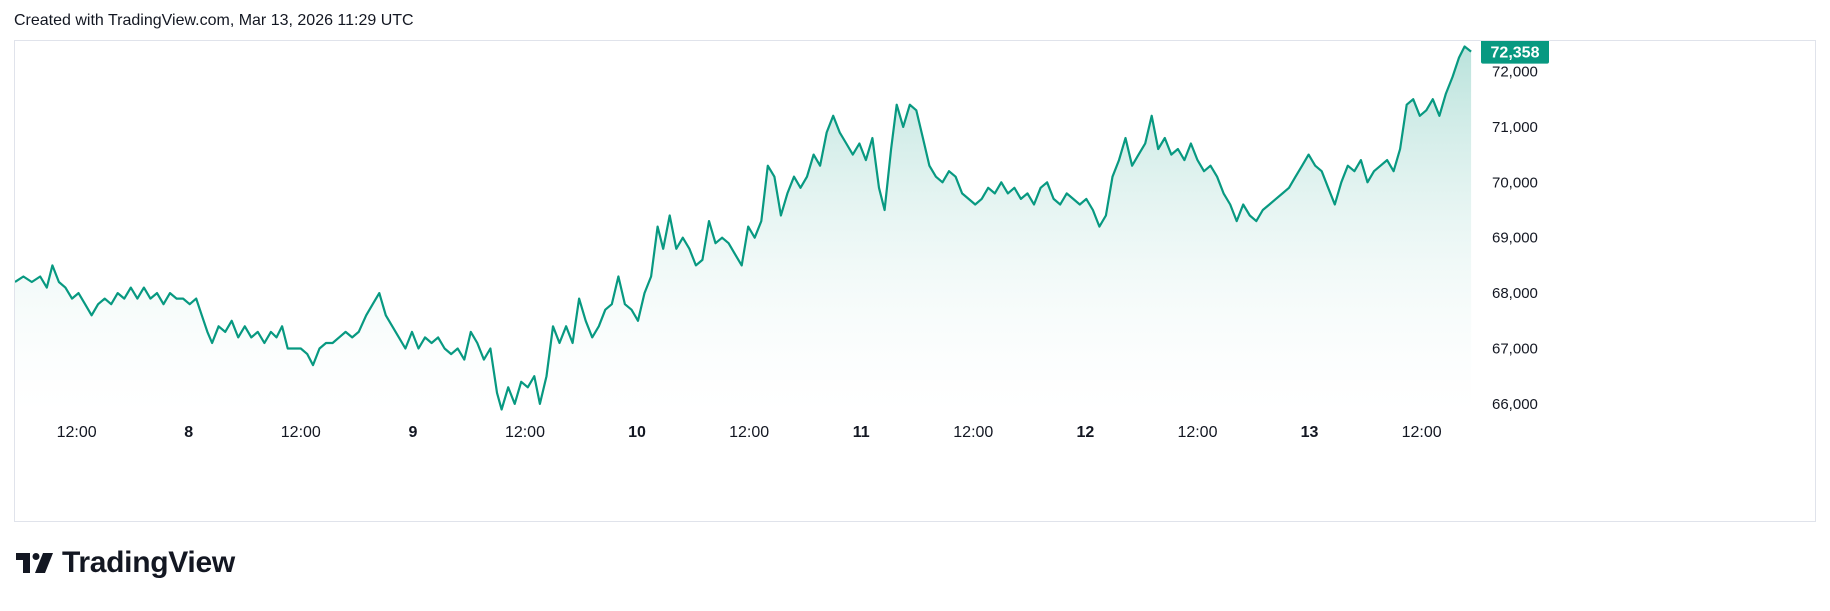 The image size is (1830, 611). Describe the element at coordinates (1515, 293) in the screenshot. I see `y-tick-label: 68,000` at that location.